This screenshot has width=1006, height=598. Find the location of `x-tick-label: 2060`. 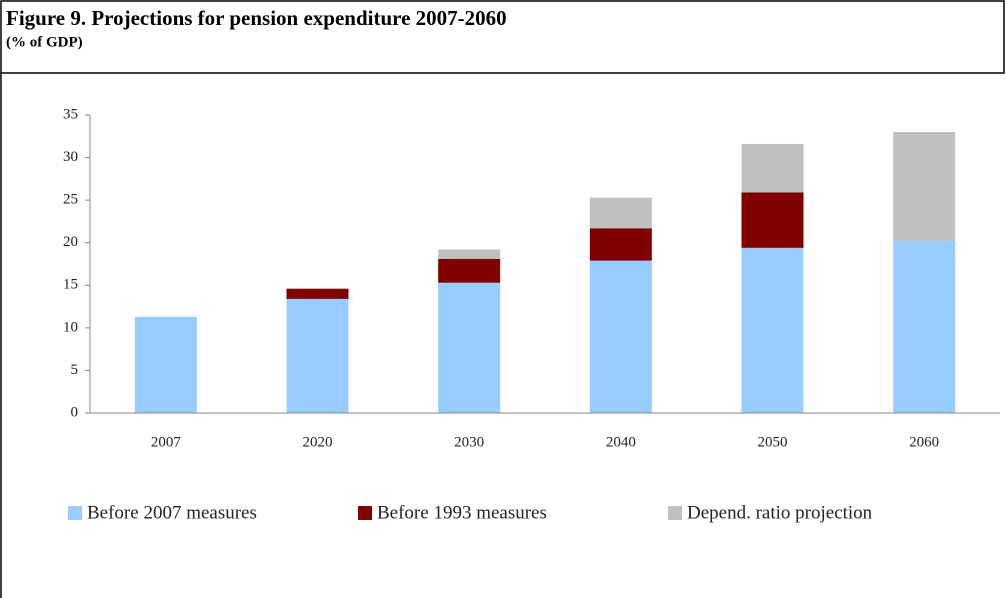

x-tick-label: 2060 is located at coordinates (924, 442).